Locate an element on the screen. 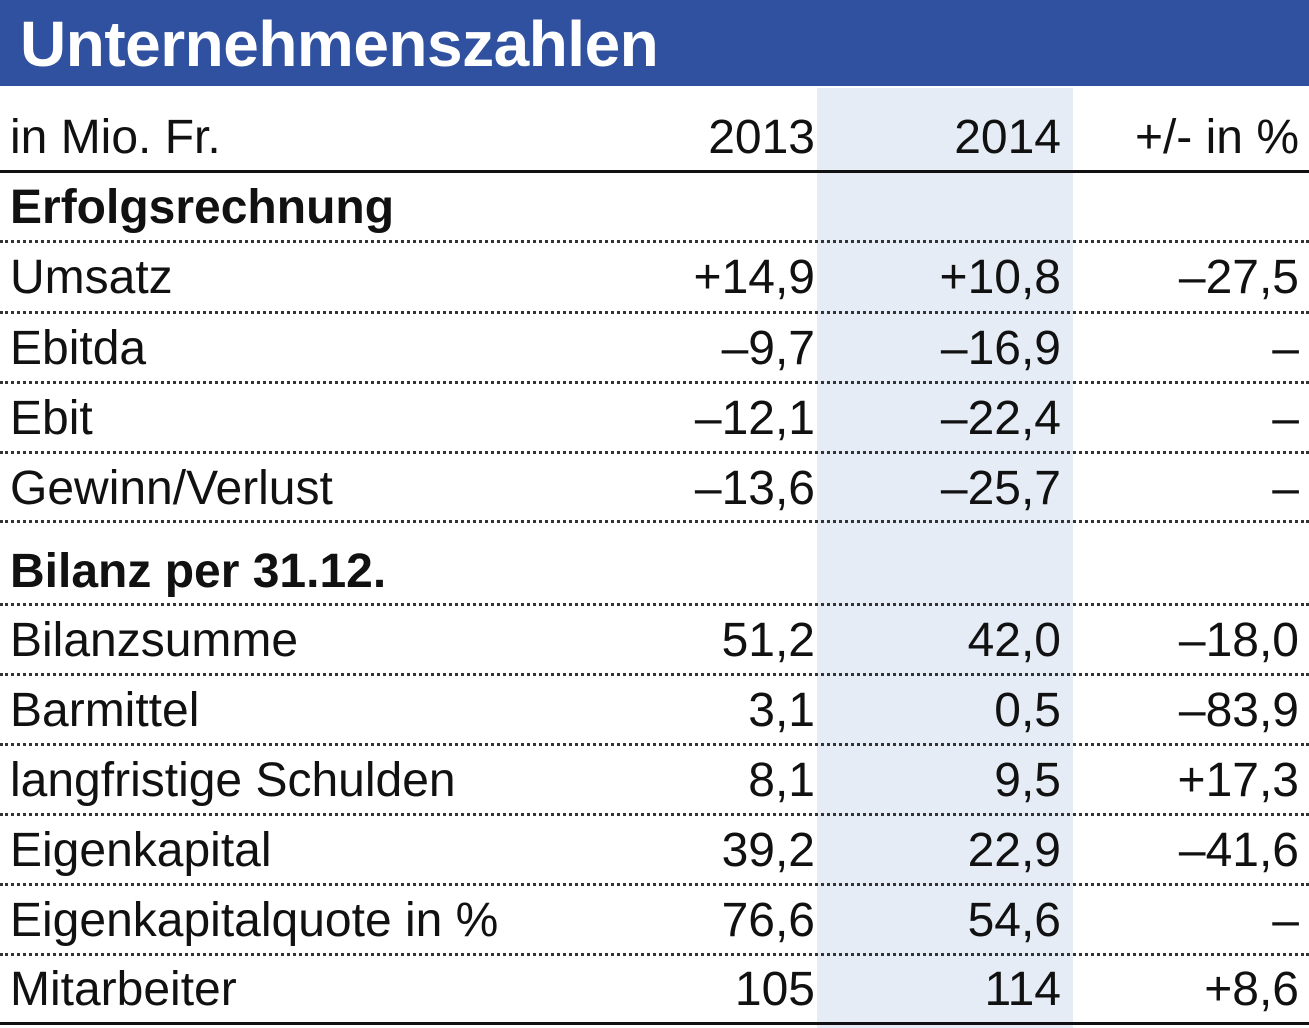  section-title-bilanz: Bilanz per 31.12. is located at coordinates (198, 571).